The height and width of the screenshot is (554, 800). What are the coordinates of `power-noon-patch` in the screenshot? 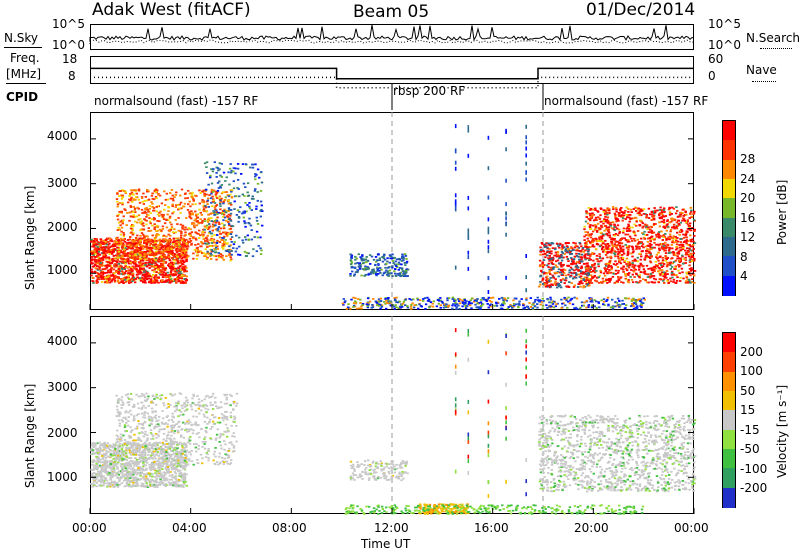 It's located at (379, 265).